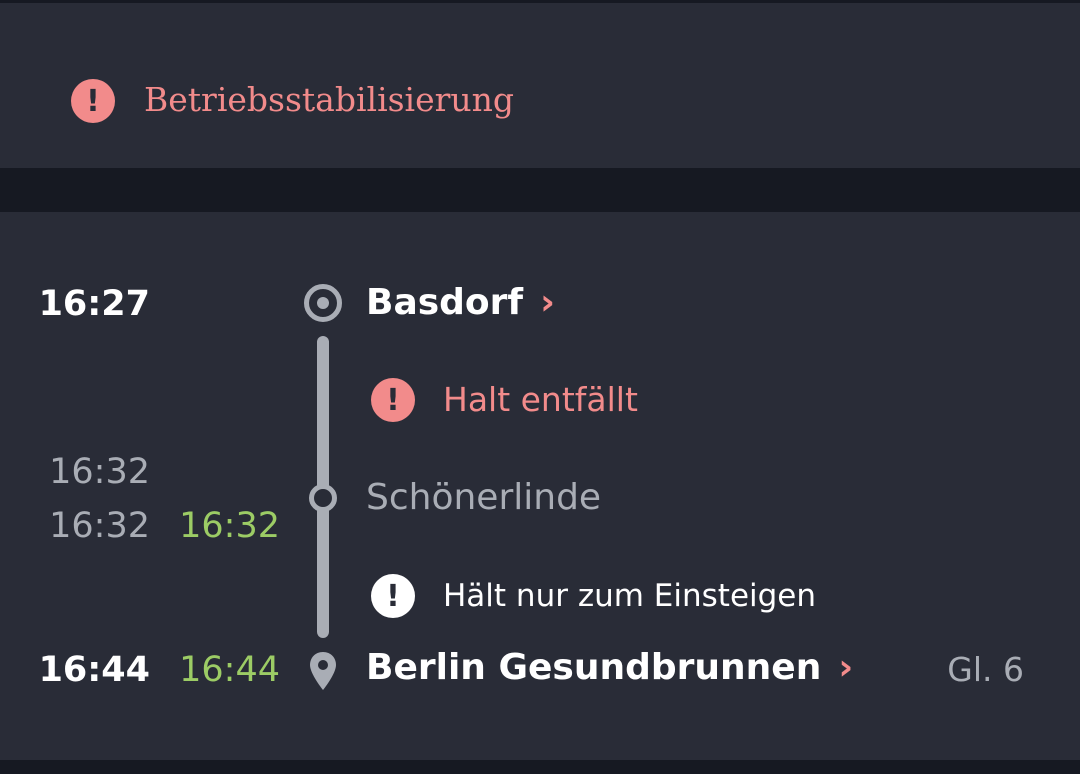 The width and height of the screenshot is (1080, 774). What do you see at coordinates (99, 472) in the screenshot?
I see `intermediate-arrival-planned: 16:32` at bounding box center [99, 472].